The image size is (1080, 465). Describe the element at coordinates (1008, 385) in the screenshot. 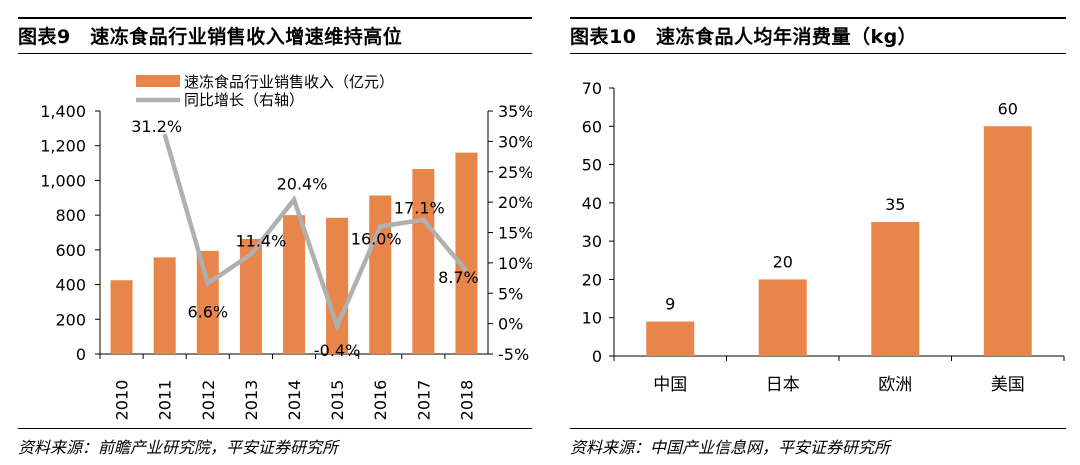

I see `x-category-label: 美国` at that location.